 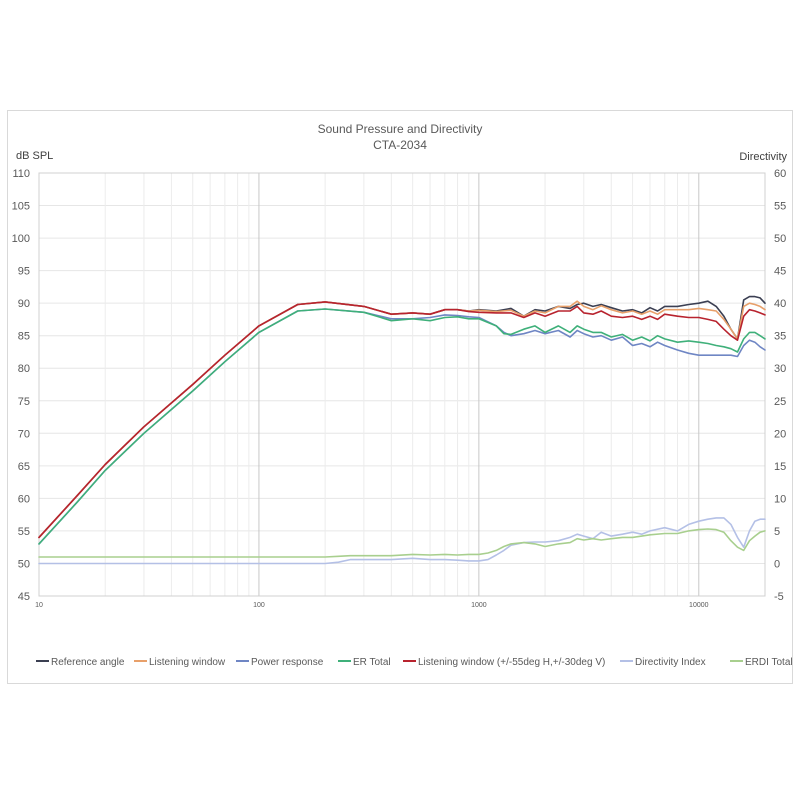 I want to click on legend-label-directivity-index: Directivity Index, so click(x=670, y=662).